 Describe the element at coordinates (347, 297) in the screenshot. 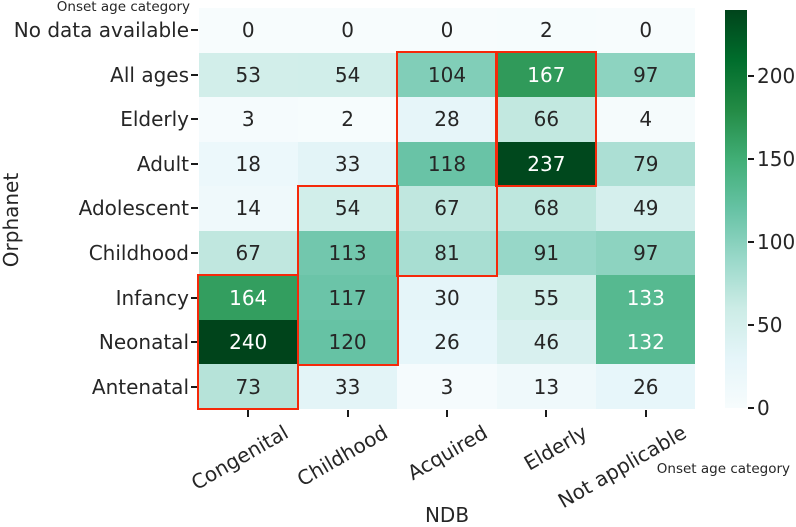

I see `heatmap-cell: 117` at that location.